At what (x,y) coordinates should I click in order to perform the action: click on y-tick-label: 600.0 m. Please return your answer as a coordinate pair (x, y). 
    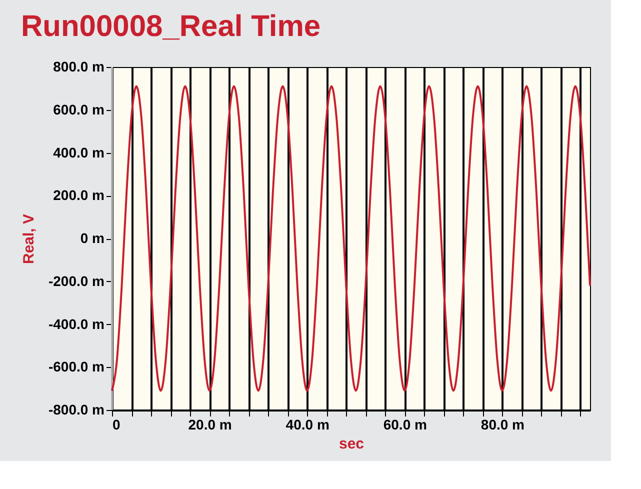
    Looking at the image, I should click on (78, 109).